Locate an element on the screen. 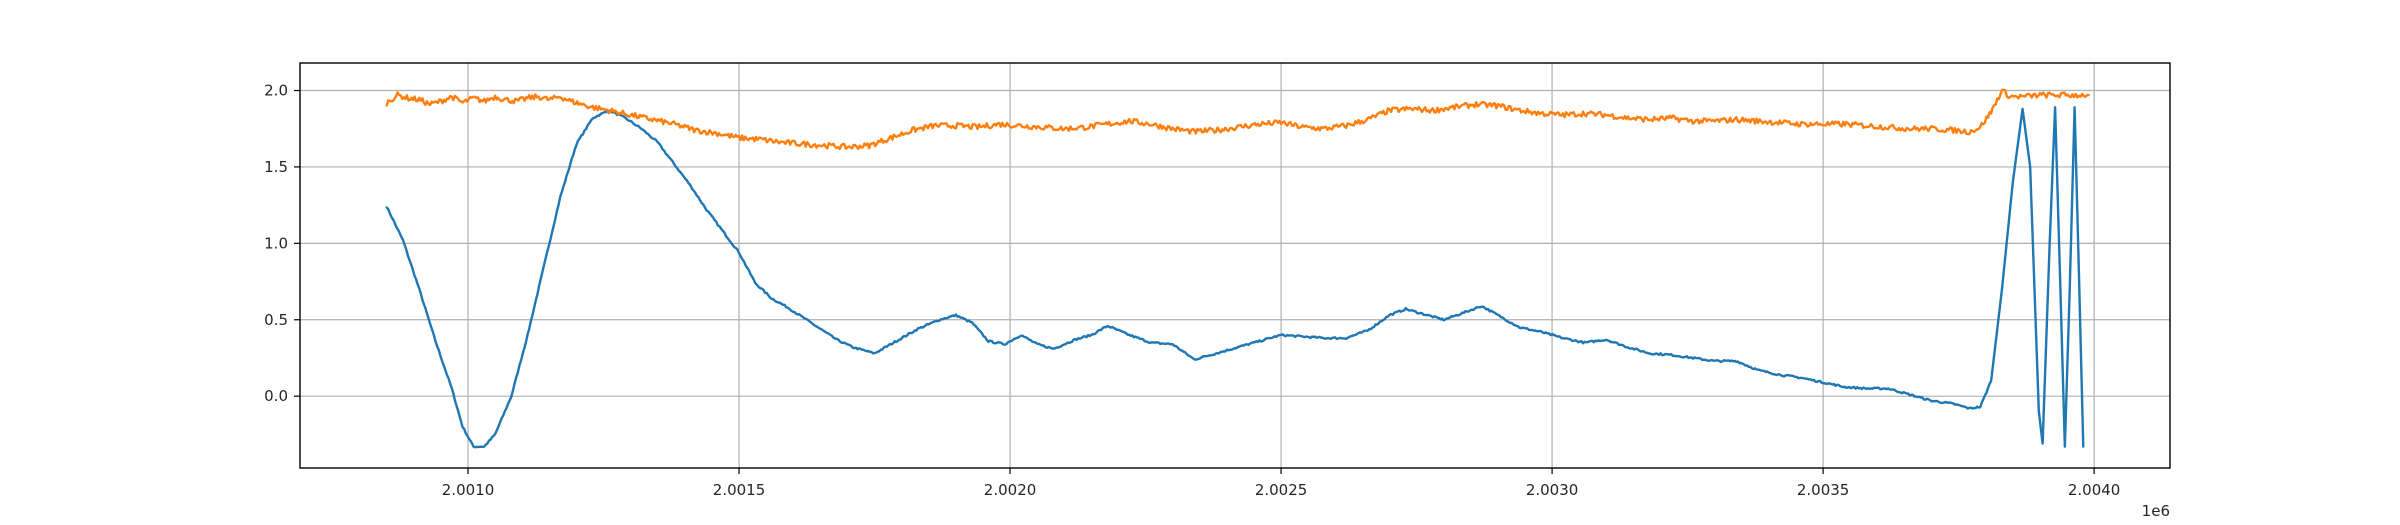  x-axis-offset-label: 1e6 is located at coordinates (2156, 511).